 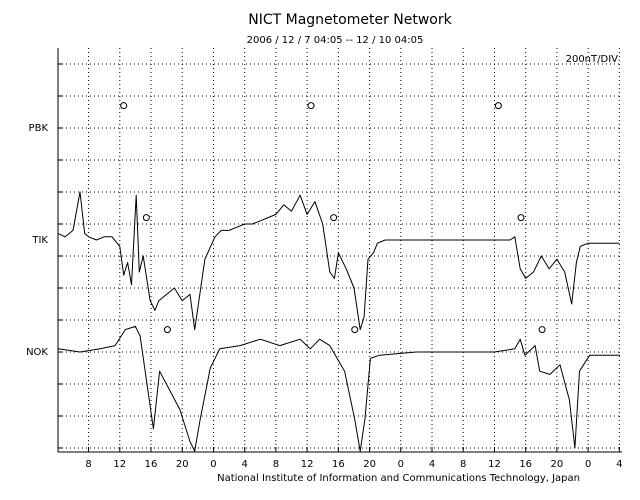 I want to click on chart-subtitle: 2006 / 12 / 7 04:05 -- 12 / 10 04:05, so click(x=335, y=40).